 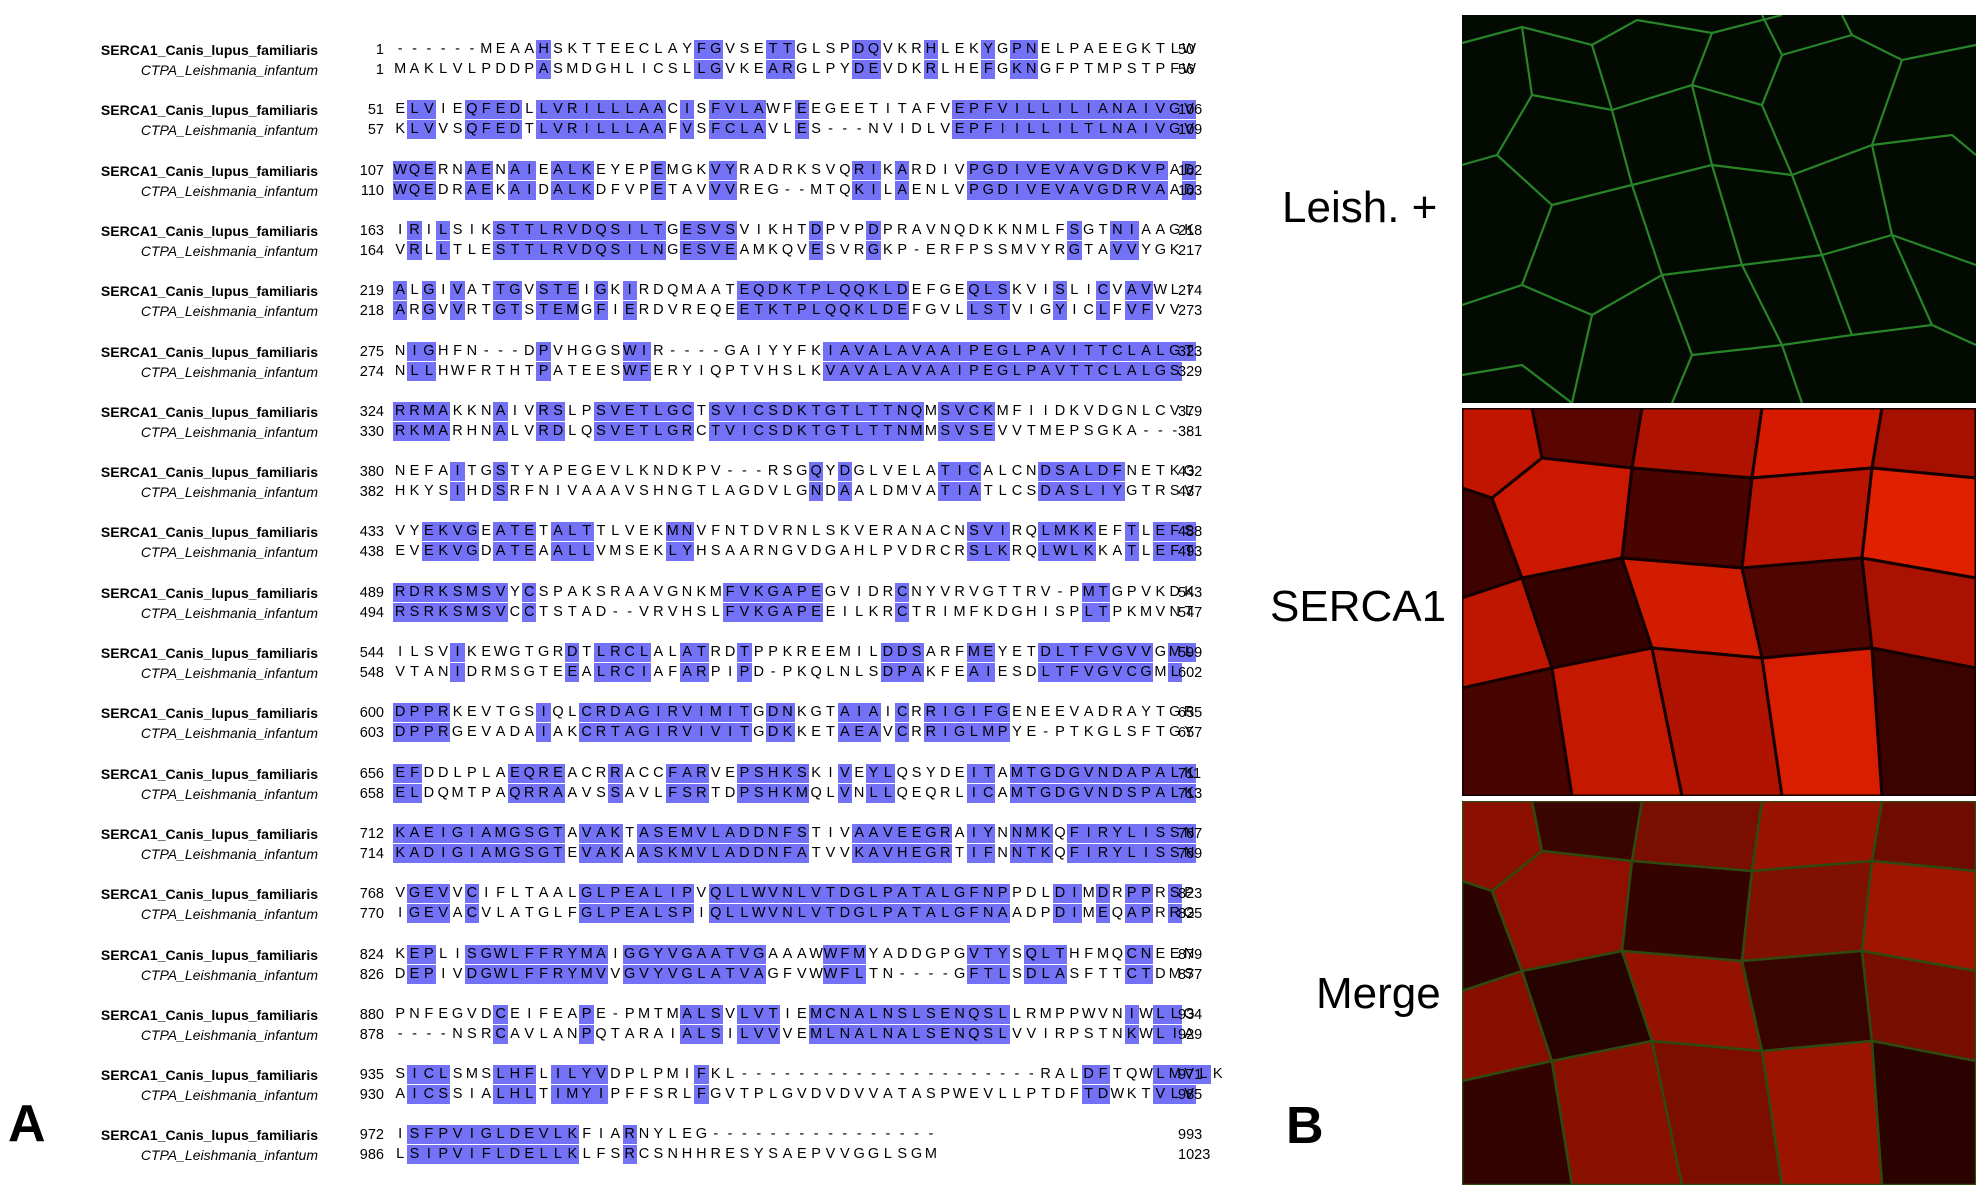 I want to click on start-position: 164, so click(x=371, y=250).